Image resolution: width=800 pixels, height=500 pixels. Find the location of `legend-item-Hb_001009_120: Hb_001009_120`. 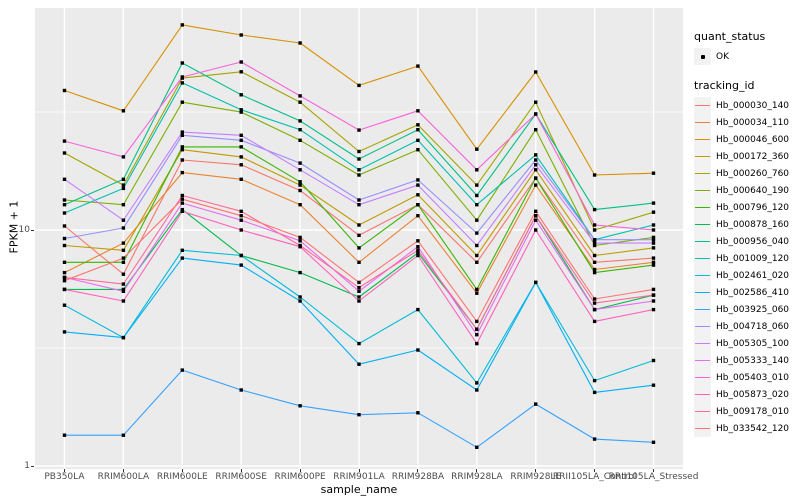

legend-item-Hb_001009_120: Hb_001009_120 is located at coordinates (741, 258).